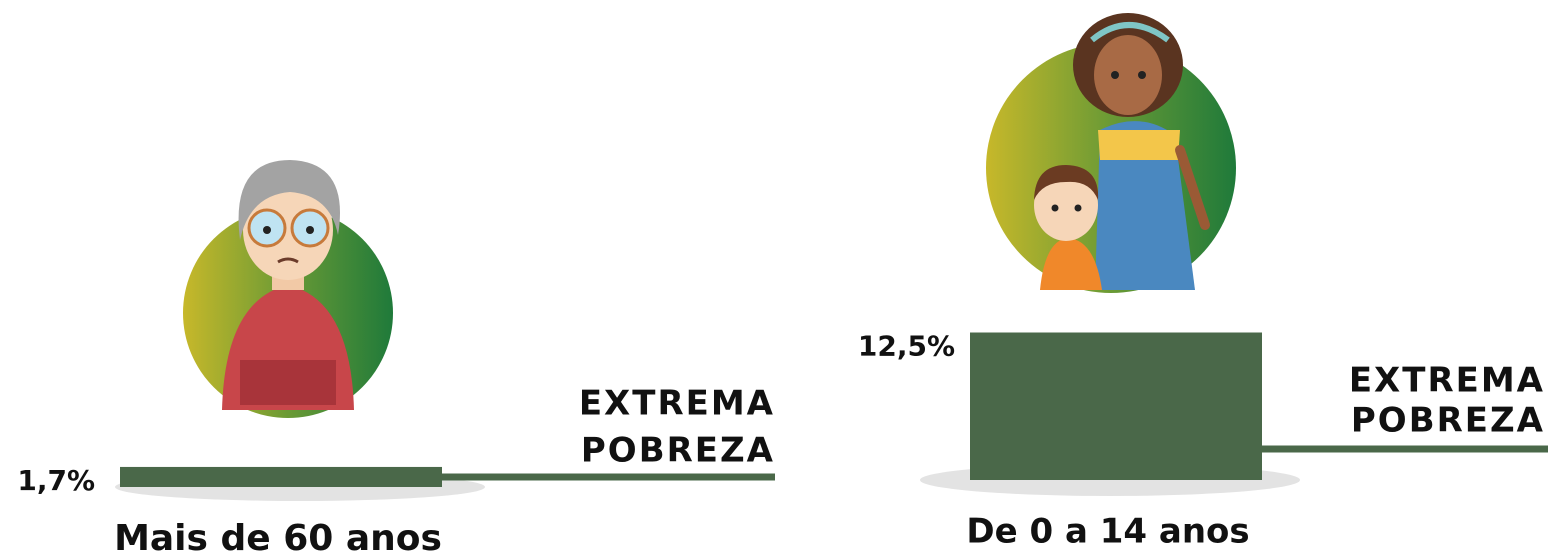  Describe the element at coordinates (278, 537) in the screenshot. I see `category-label: Mais de 60 anos` at that location.